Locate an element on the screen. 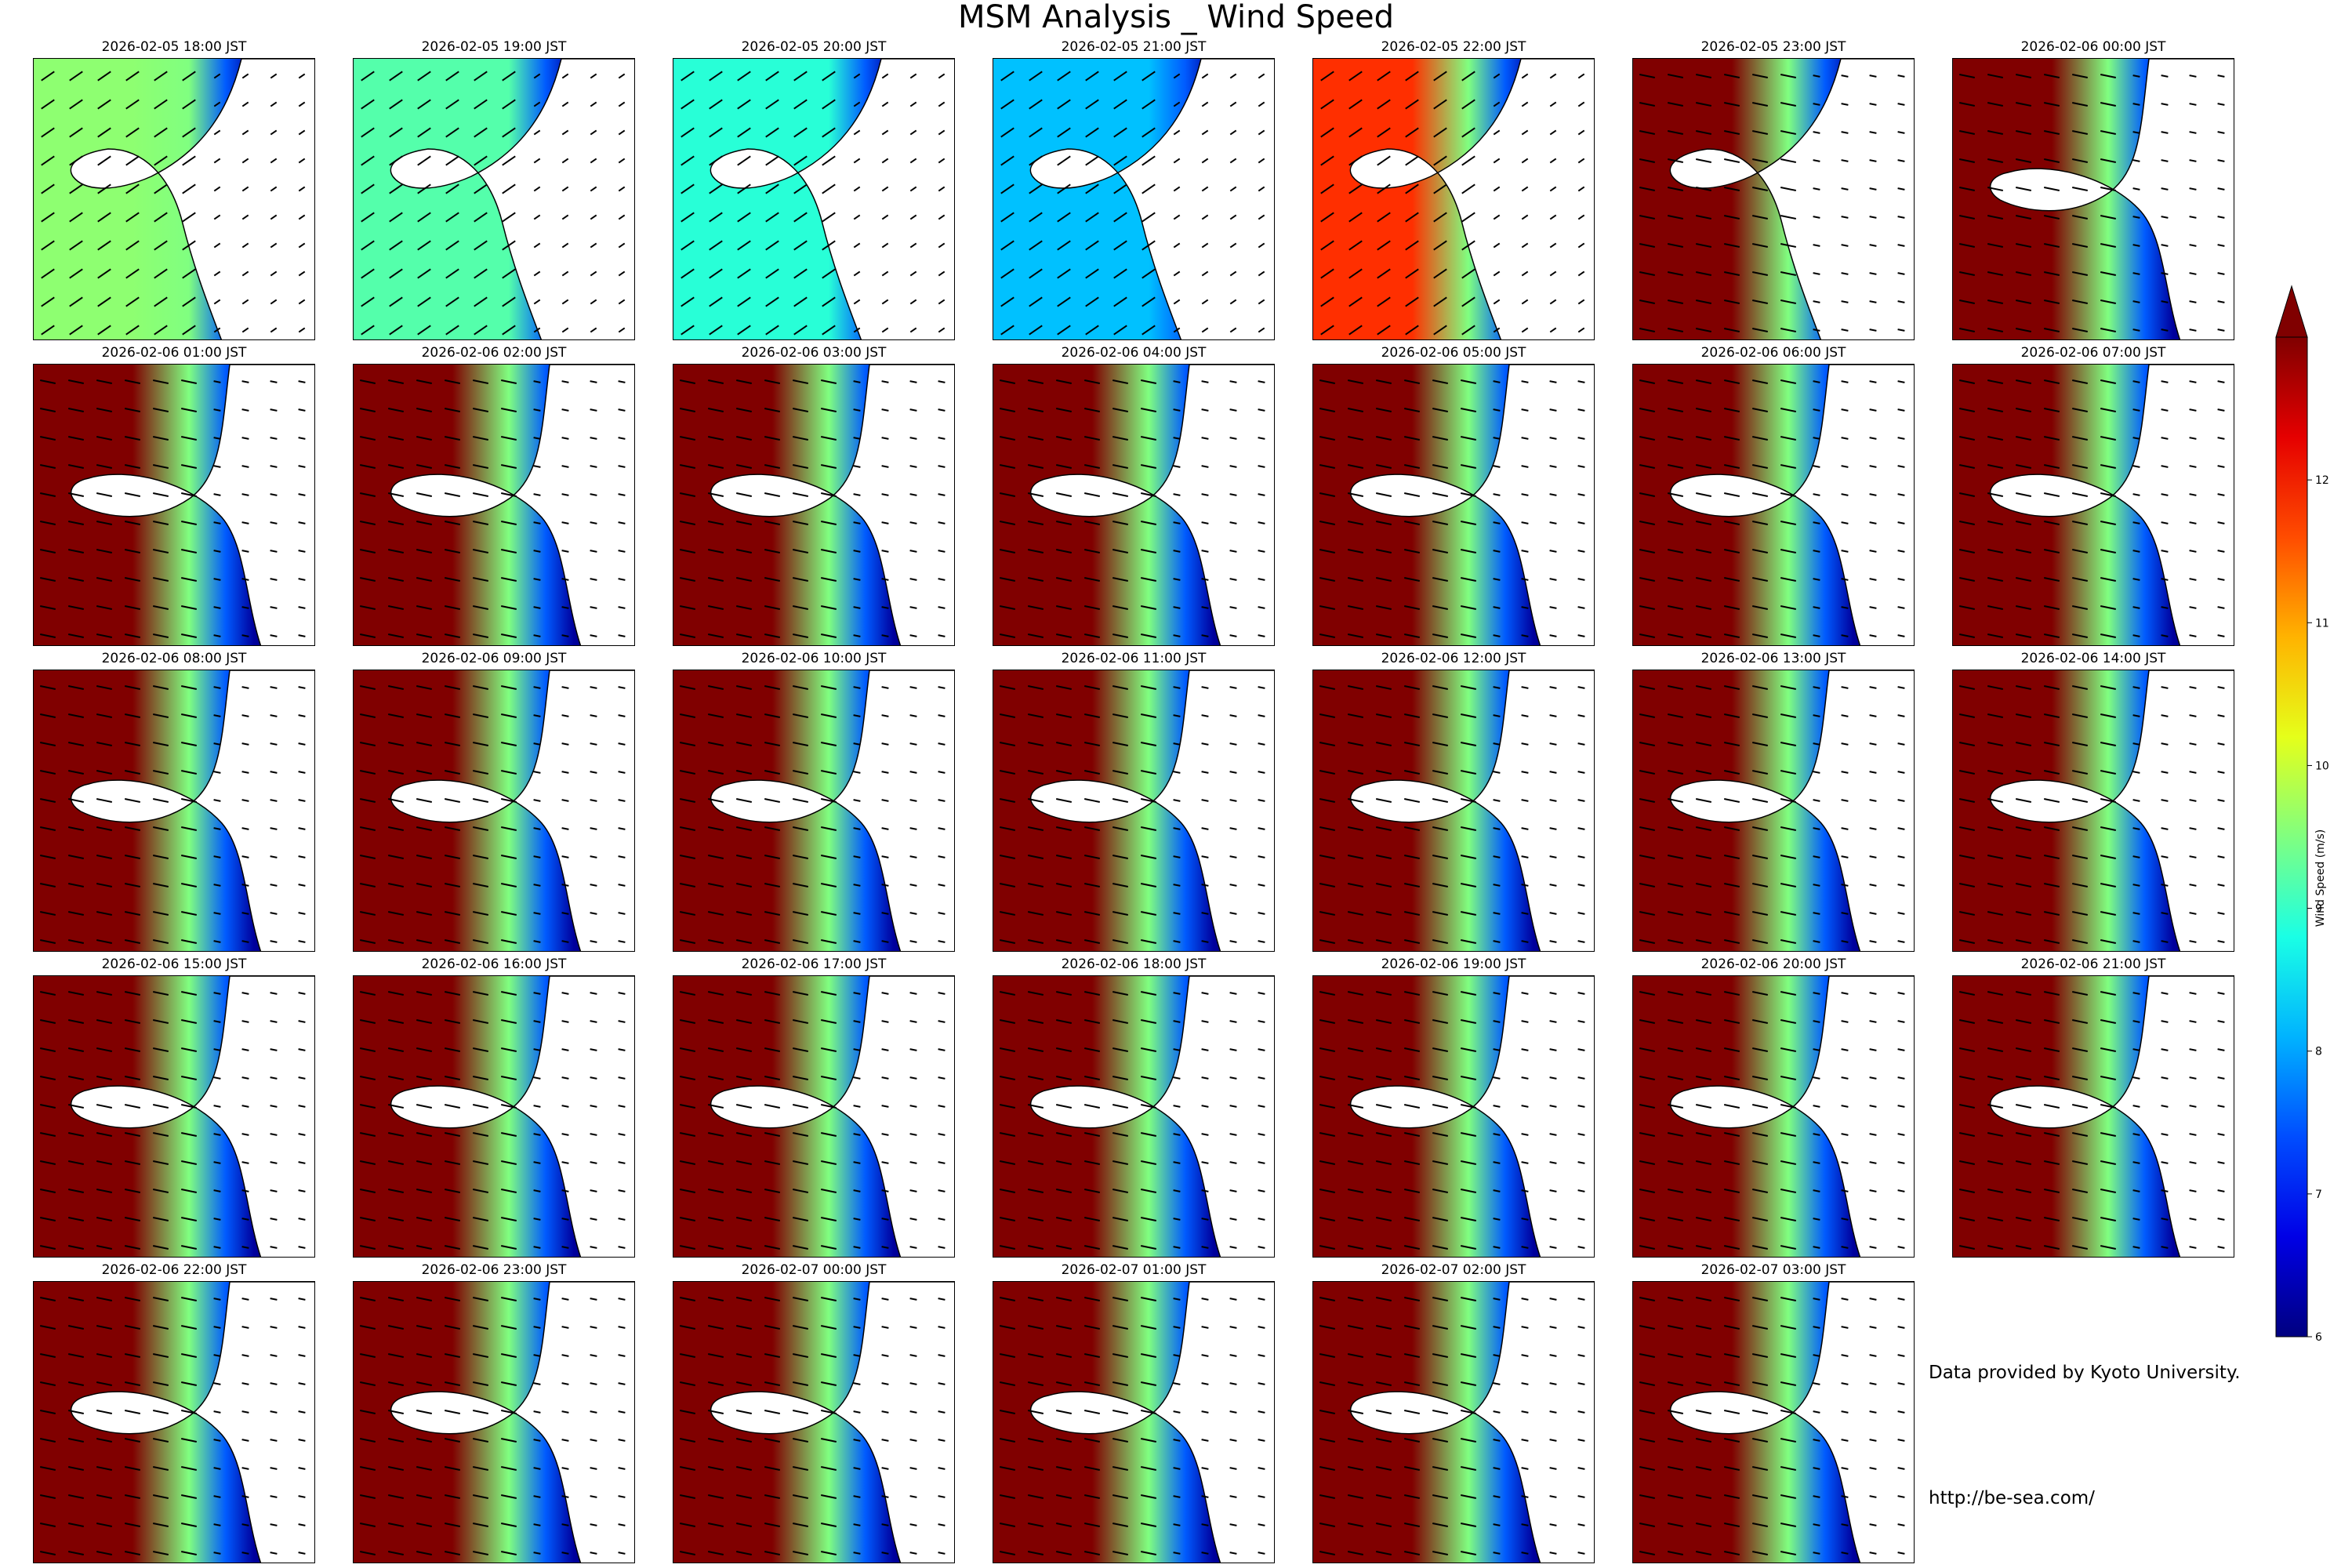  colorbar-label: Wind Speed (m/s) is located at coordinates (2320, 878).